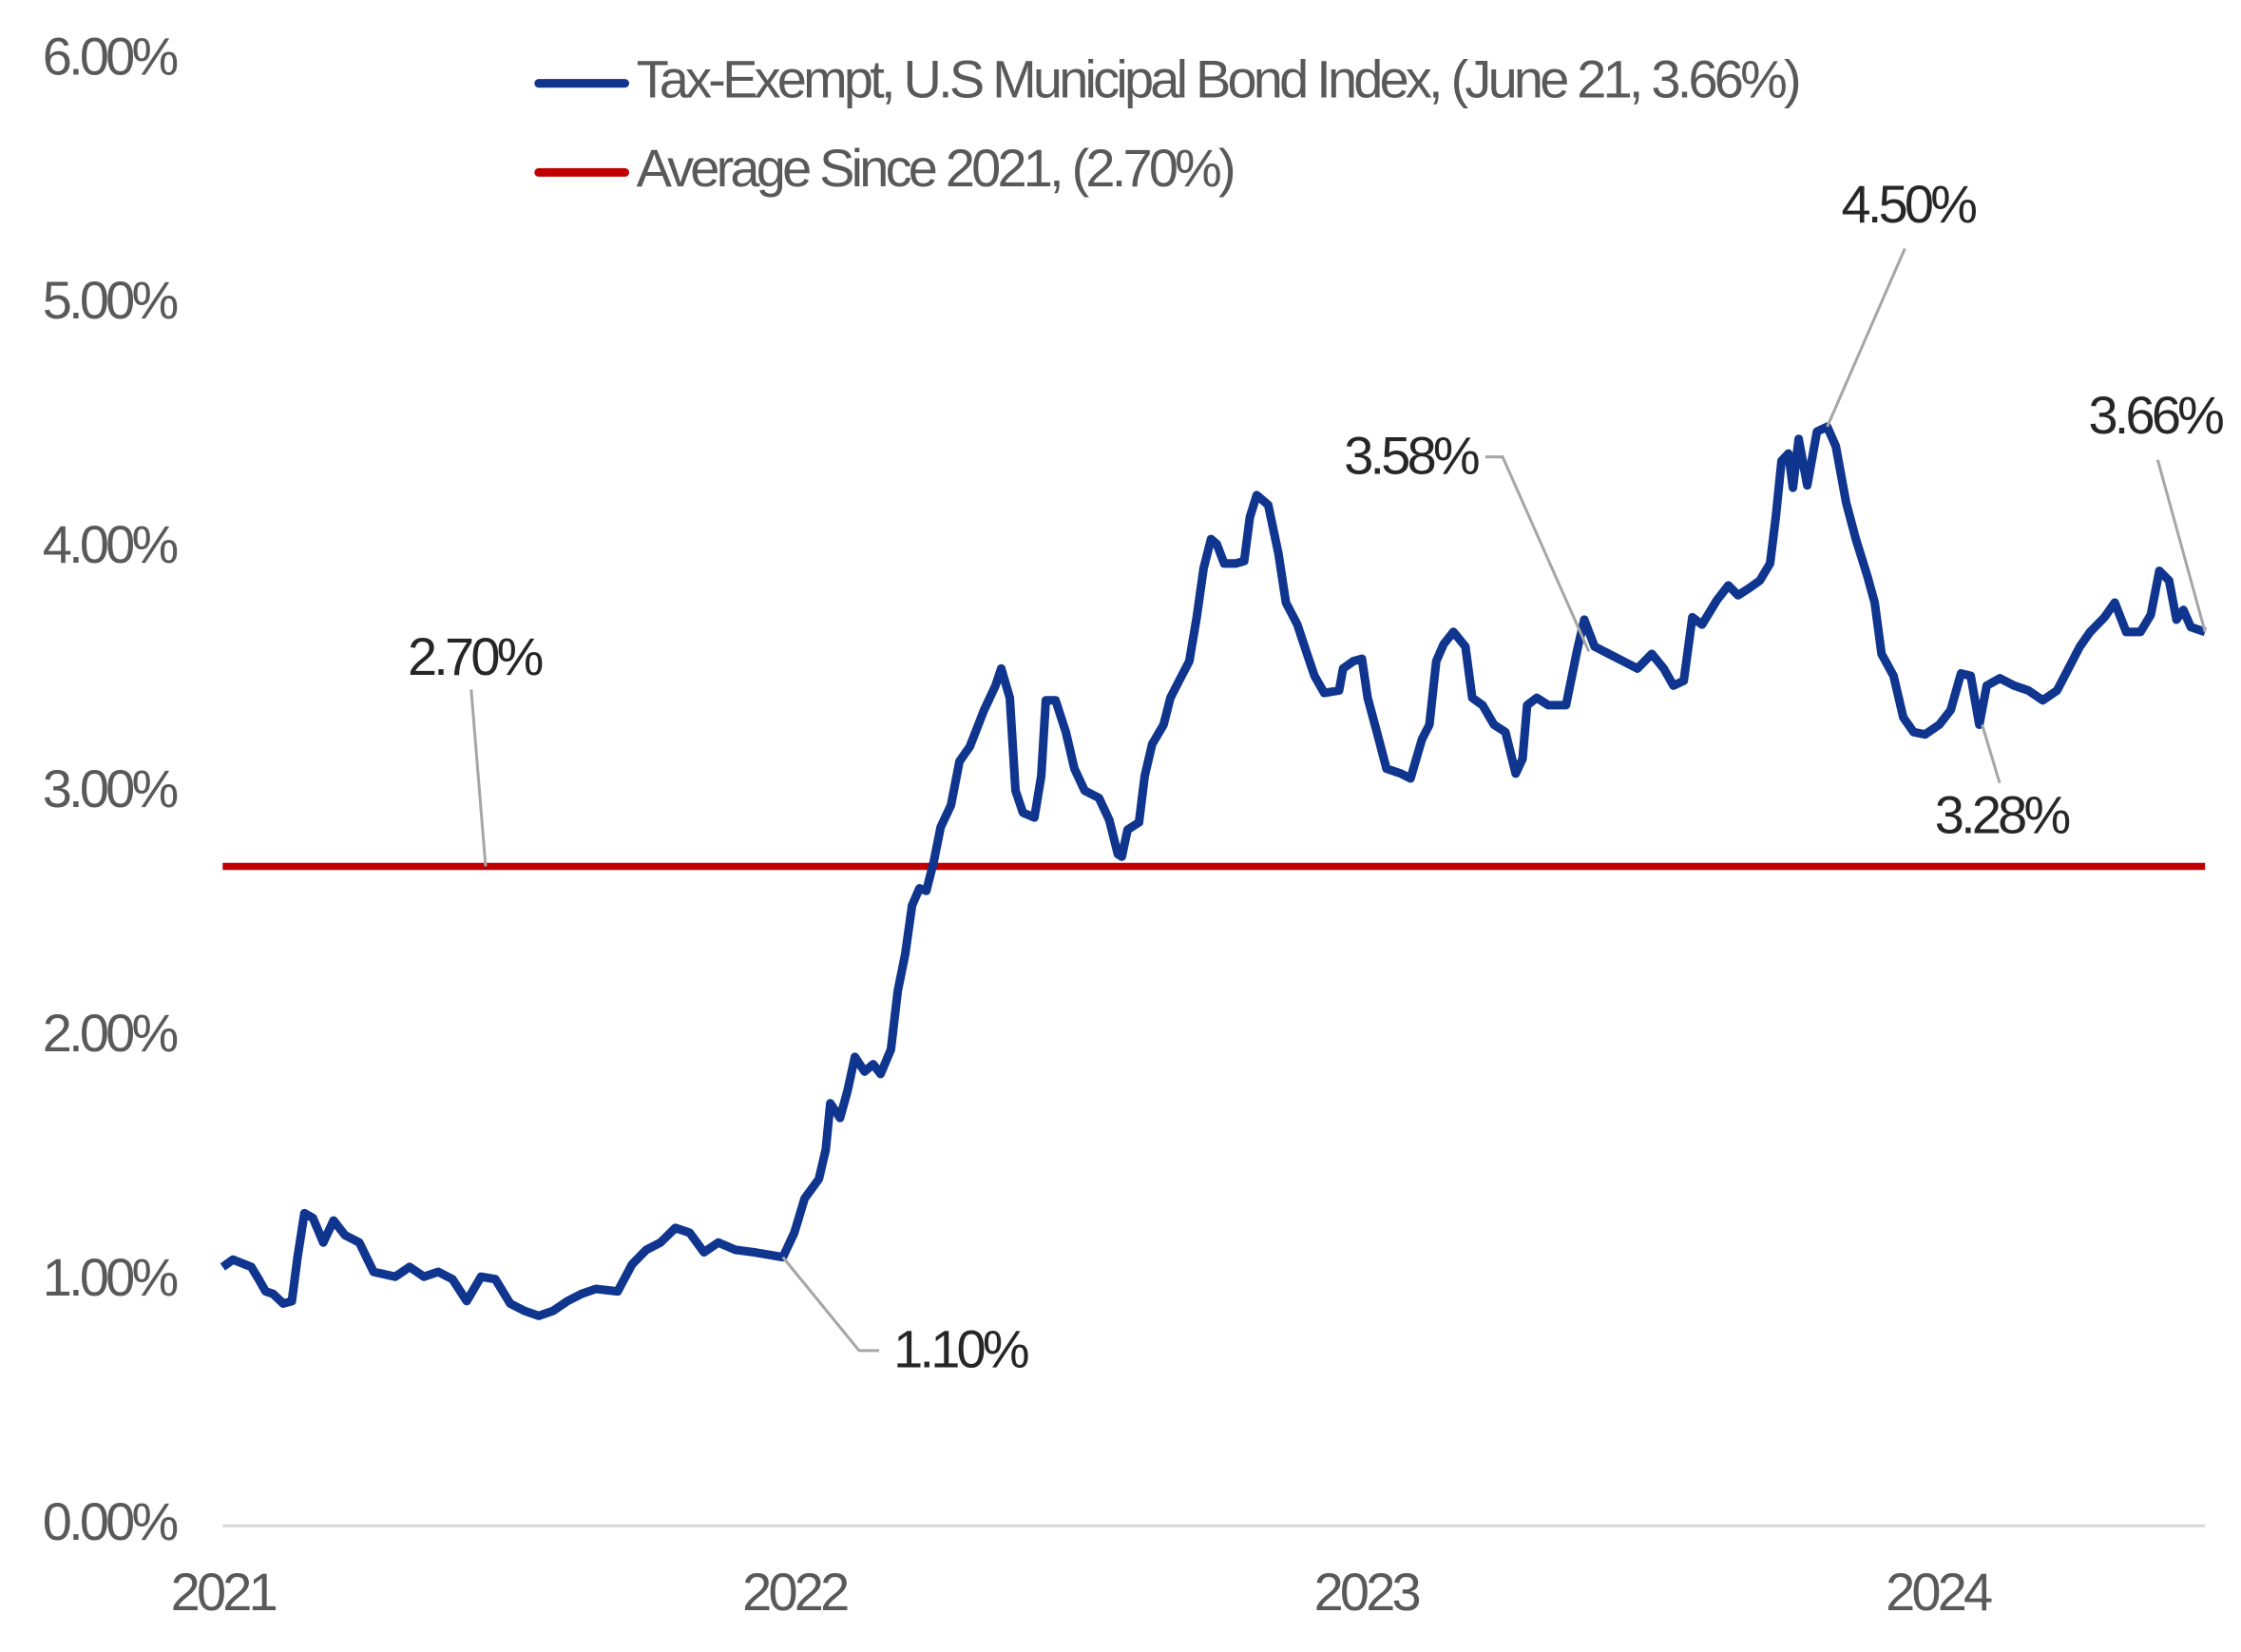 Image resolution: width=2241 pixels, height=1652 pixels. I want to click on y-tick-label: 3.00%, so click(110, 788).